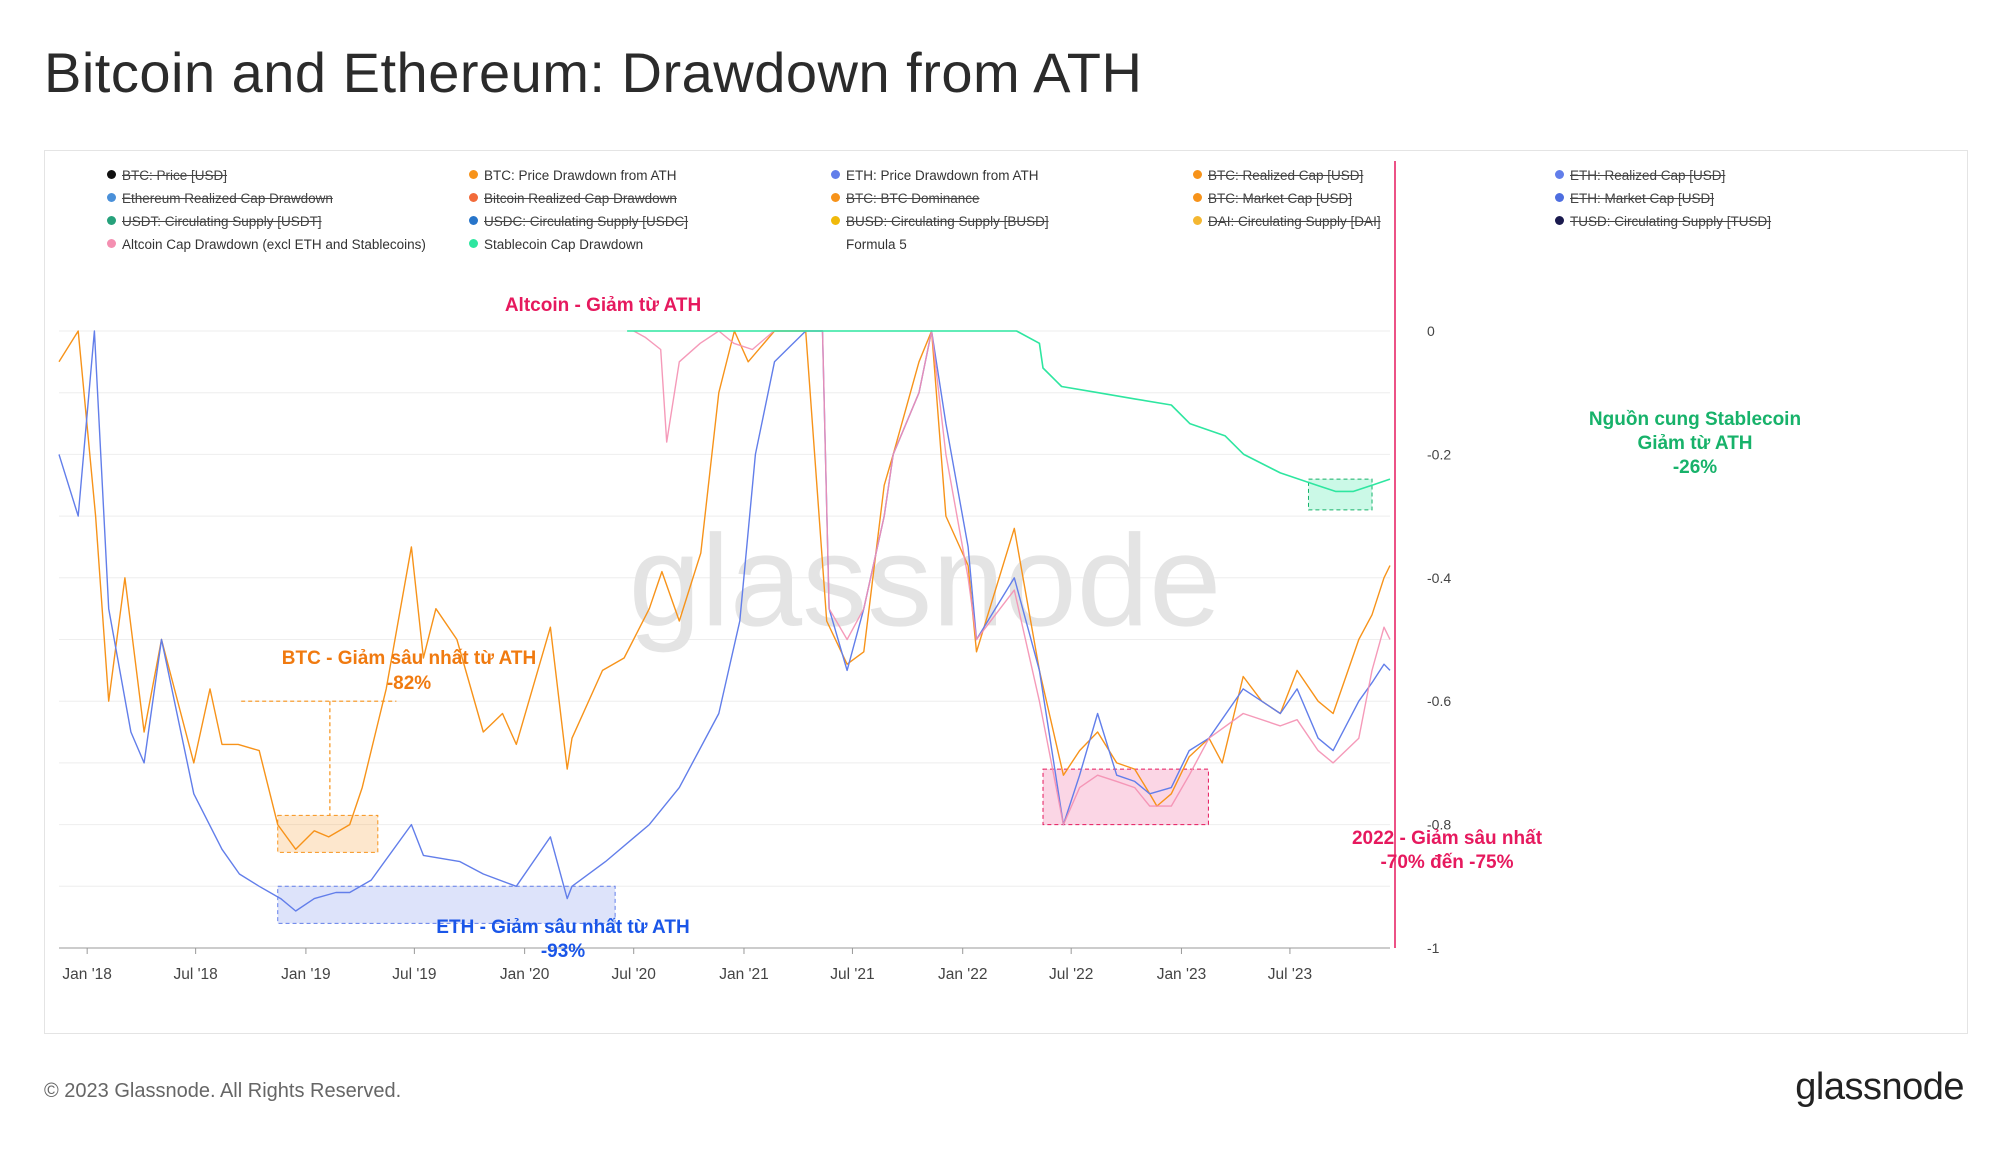  Describe the element at coordinates (414, 974) in the screenshot. I see `x-tick-label: Jul '19` at that location.